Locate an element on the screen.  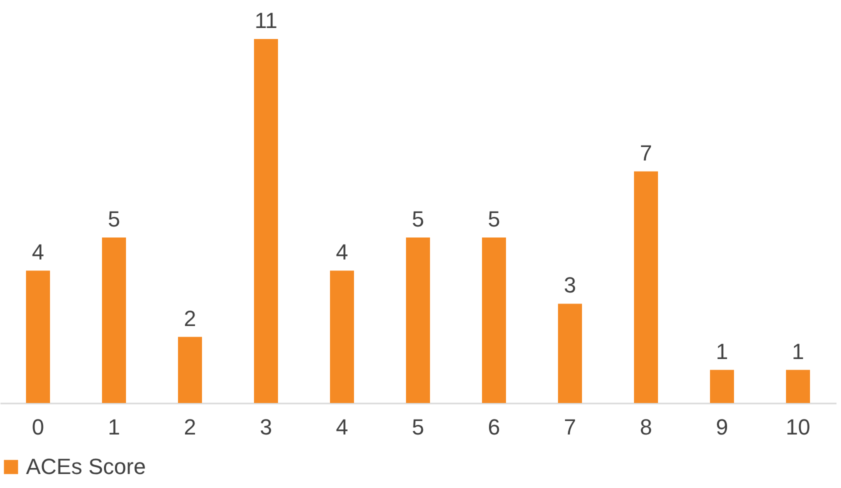
data-label: 7 is located at coordinates (646, 153).